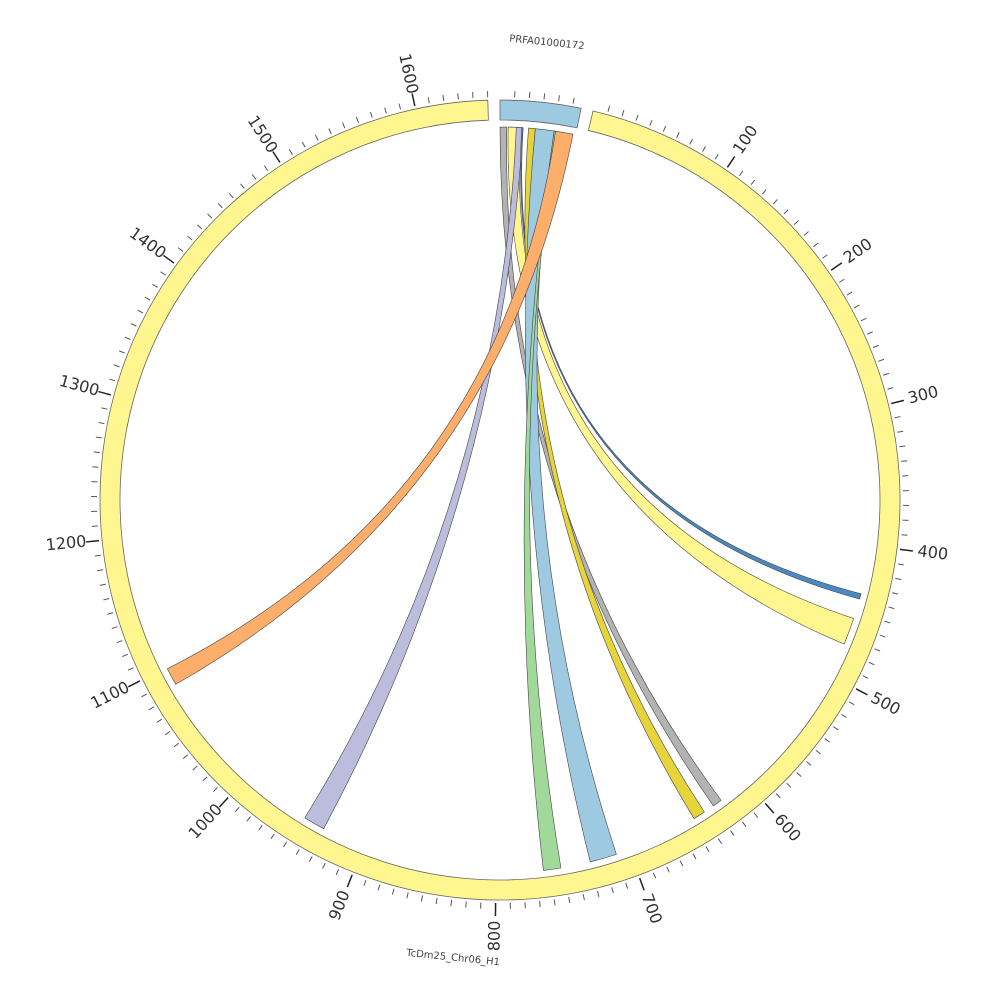 This screenshot has height=1000, width=1000. I want to click on tick-label: 400, so click(933, 552).